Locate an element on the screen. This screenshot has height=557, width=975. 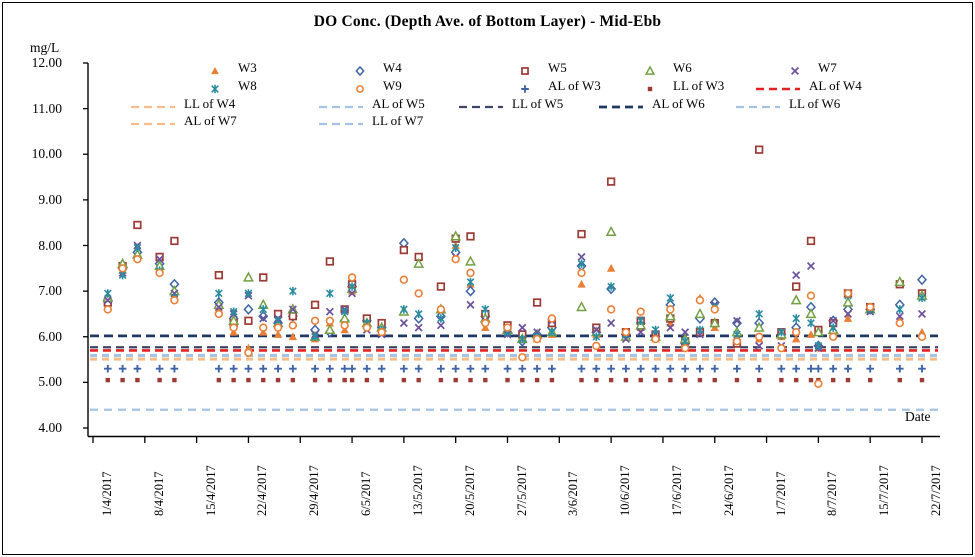
legend-item-al-of-w5: AL of W5 is located at coordinates (371, 104).